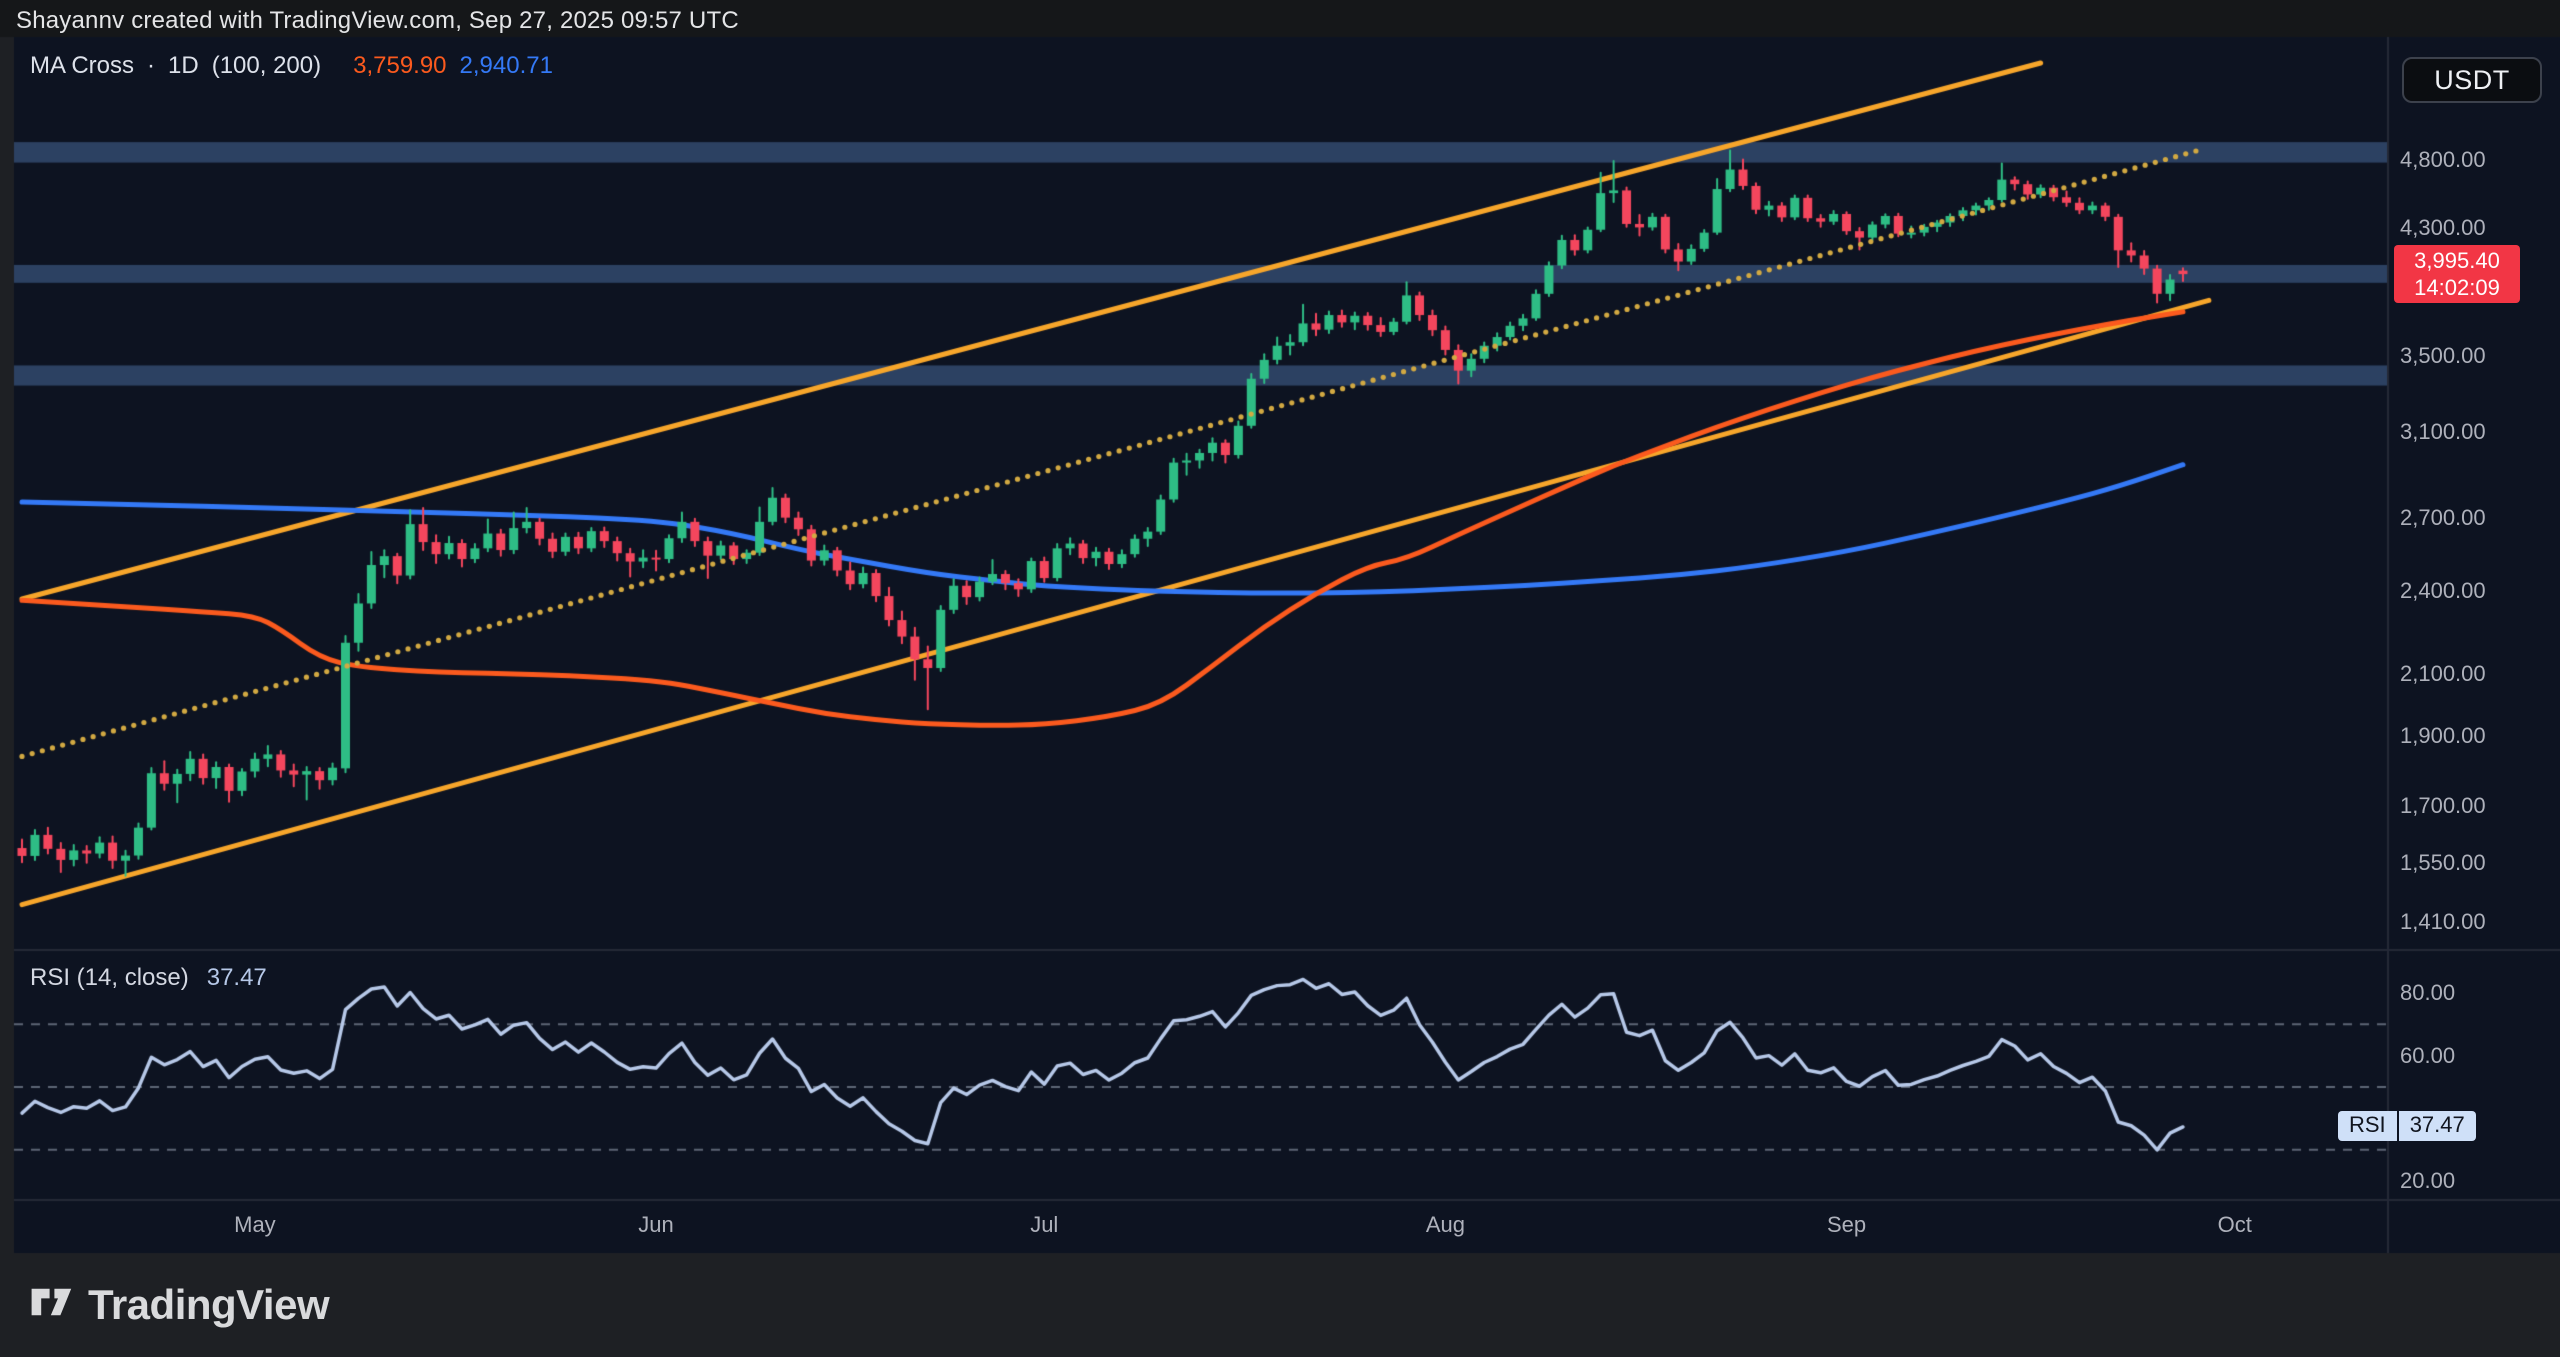 Image resolution: width=2560 pixels, height=1357 pixels. What do you see at coordinates (2457, 261) in the screenshot?
I see `last-price: 3,995.40` at bounding box center [2457, 261].